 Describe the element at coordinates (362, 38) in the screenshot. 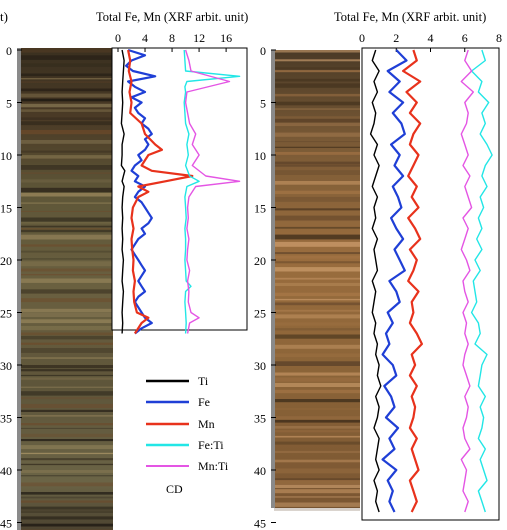

I see `right-x-tick-label: 0` at that location.